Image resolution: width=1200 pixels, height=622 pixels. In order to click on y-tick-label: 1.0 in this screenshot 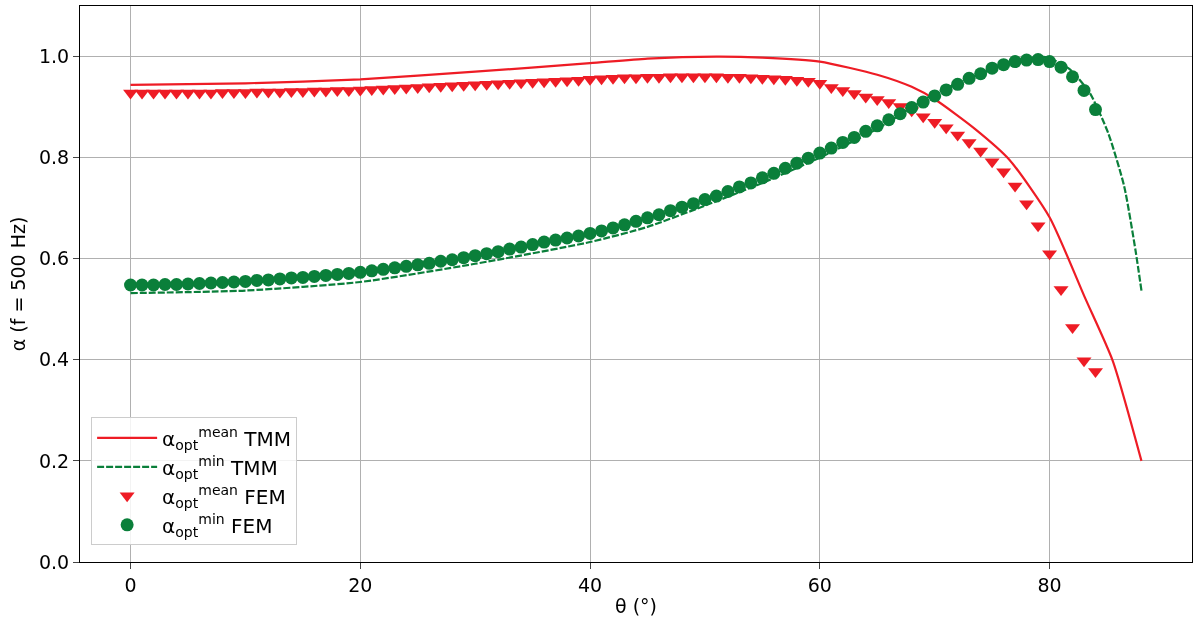, I will do `click(54, 56)`.